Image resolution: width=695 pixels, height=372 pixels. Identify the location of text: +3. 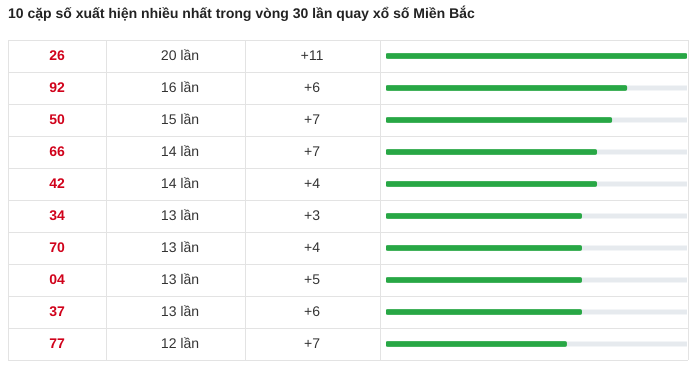
(312, 214).